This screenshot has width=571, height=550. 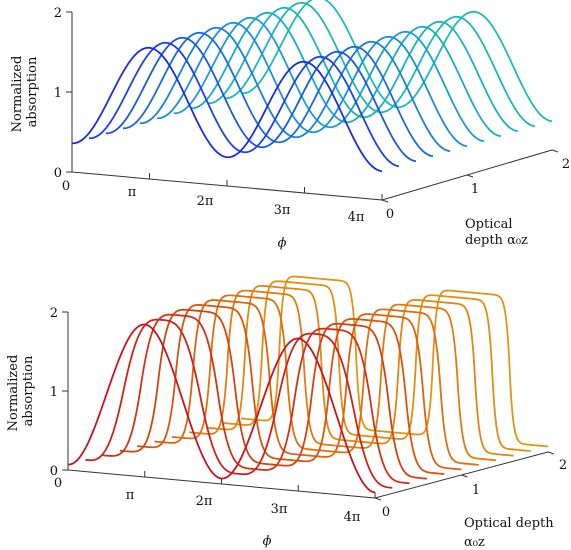 I want to click on bottom-depth-axis-label: Optical depth α₀z, so click(x=511, y=533).